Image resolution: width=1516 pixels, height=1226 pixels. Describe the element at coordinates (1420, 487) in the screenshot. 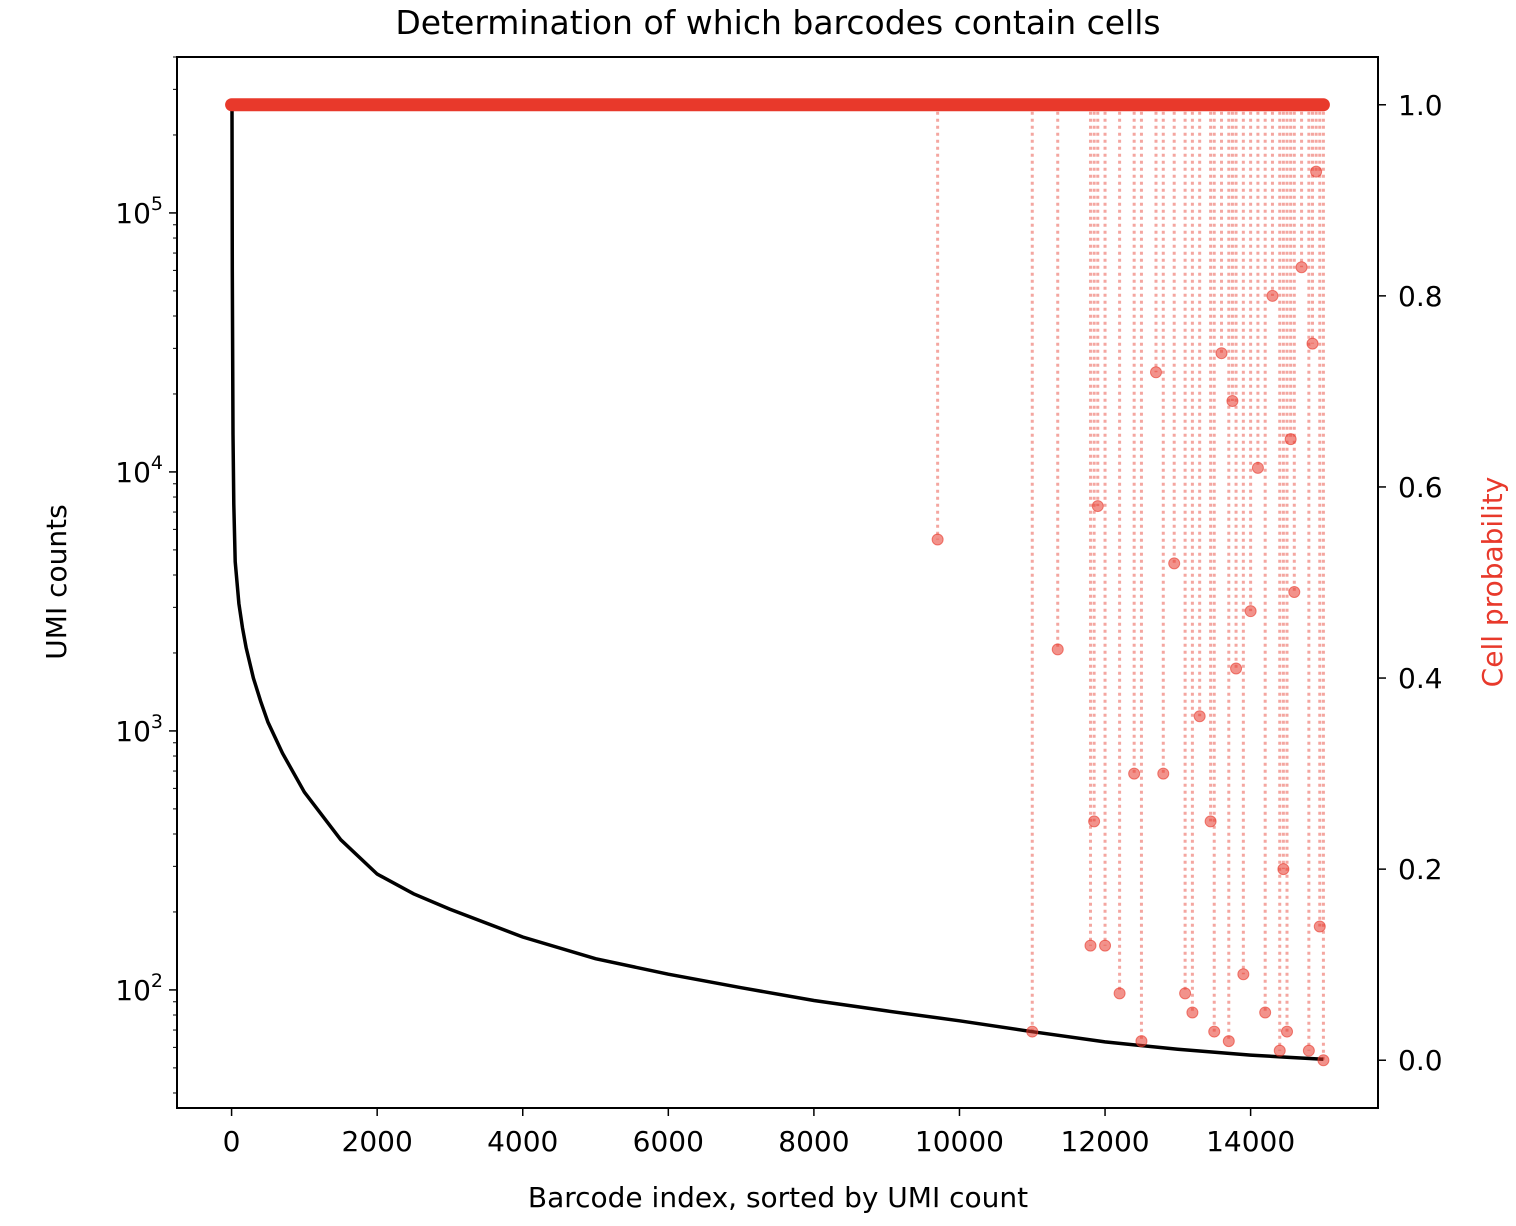

I see `y2-tick-label: 0.6` at that location.